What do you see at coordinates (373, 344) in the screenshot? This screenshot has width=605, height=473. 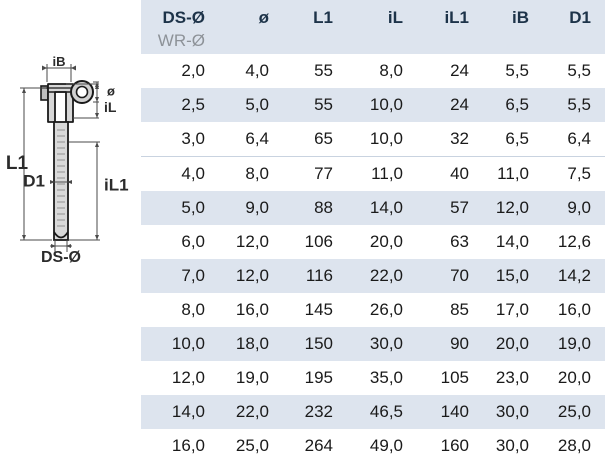 I see `table-row: 10,0 18,0 150 30,0 90 20,0 19,0` at bounding box center [373, 344].